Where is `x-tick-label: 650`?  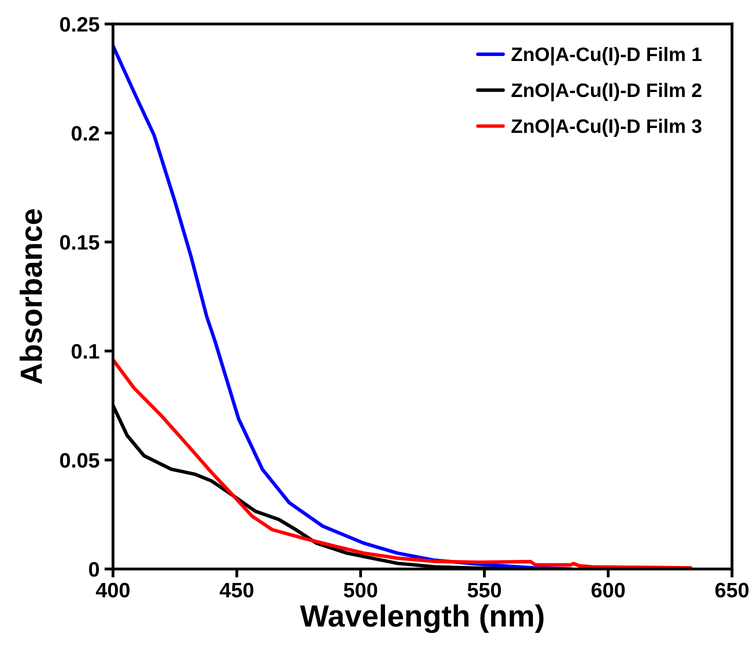 x-tick-label: 650 is located at coordinates (732, 590).